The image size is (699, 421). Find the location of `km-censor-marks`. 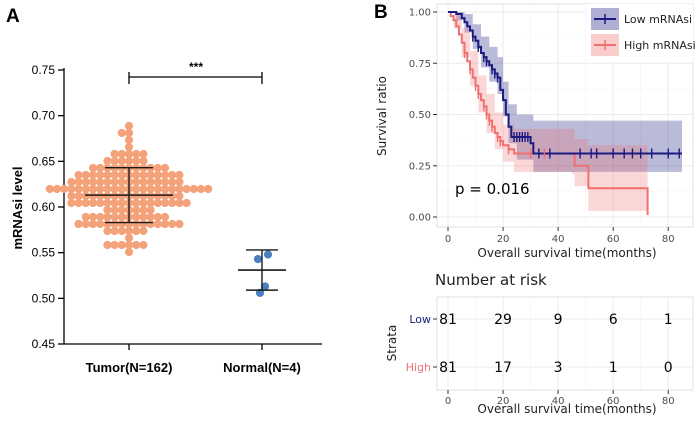

km-censor-marks is located at coordinates (571, 95).